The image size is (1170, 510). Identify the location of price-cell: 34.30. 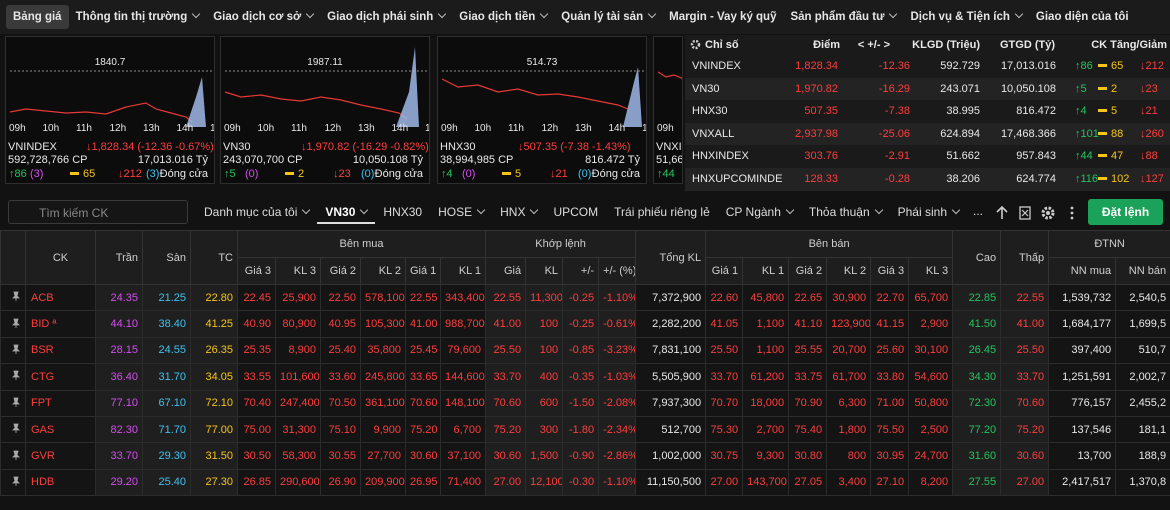
(977, 377).